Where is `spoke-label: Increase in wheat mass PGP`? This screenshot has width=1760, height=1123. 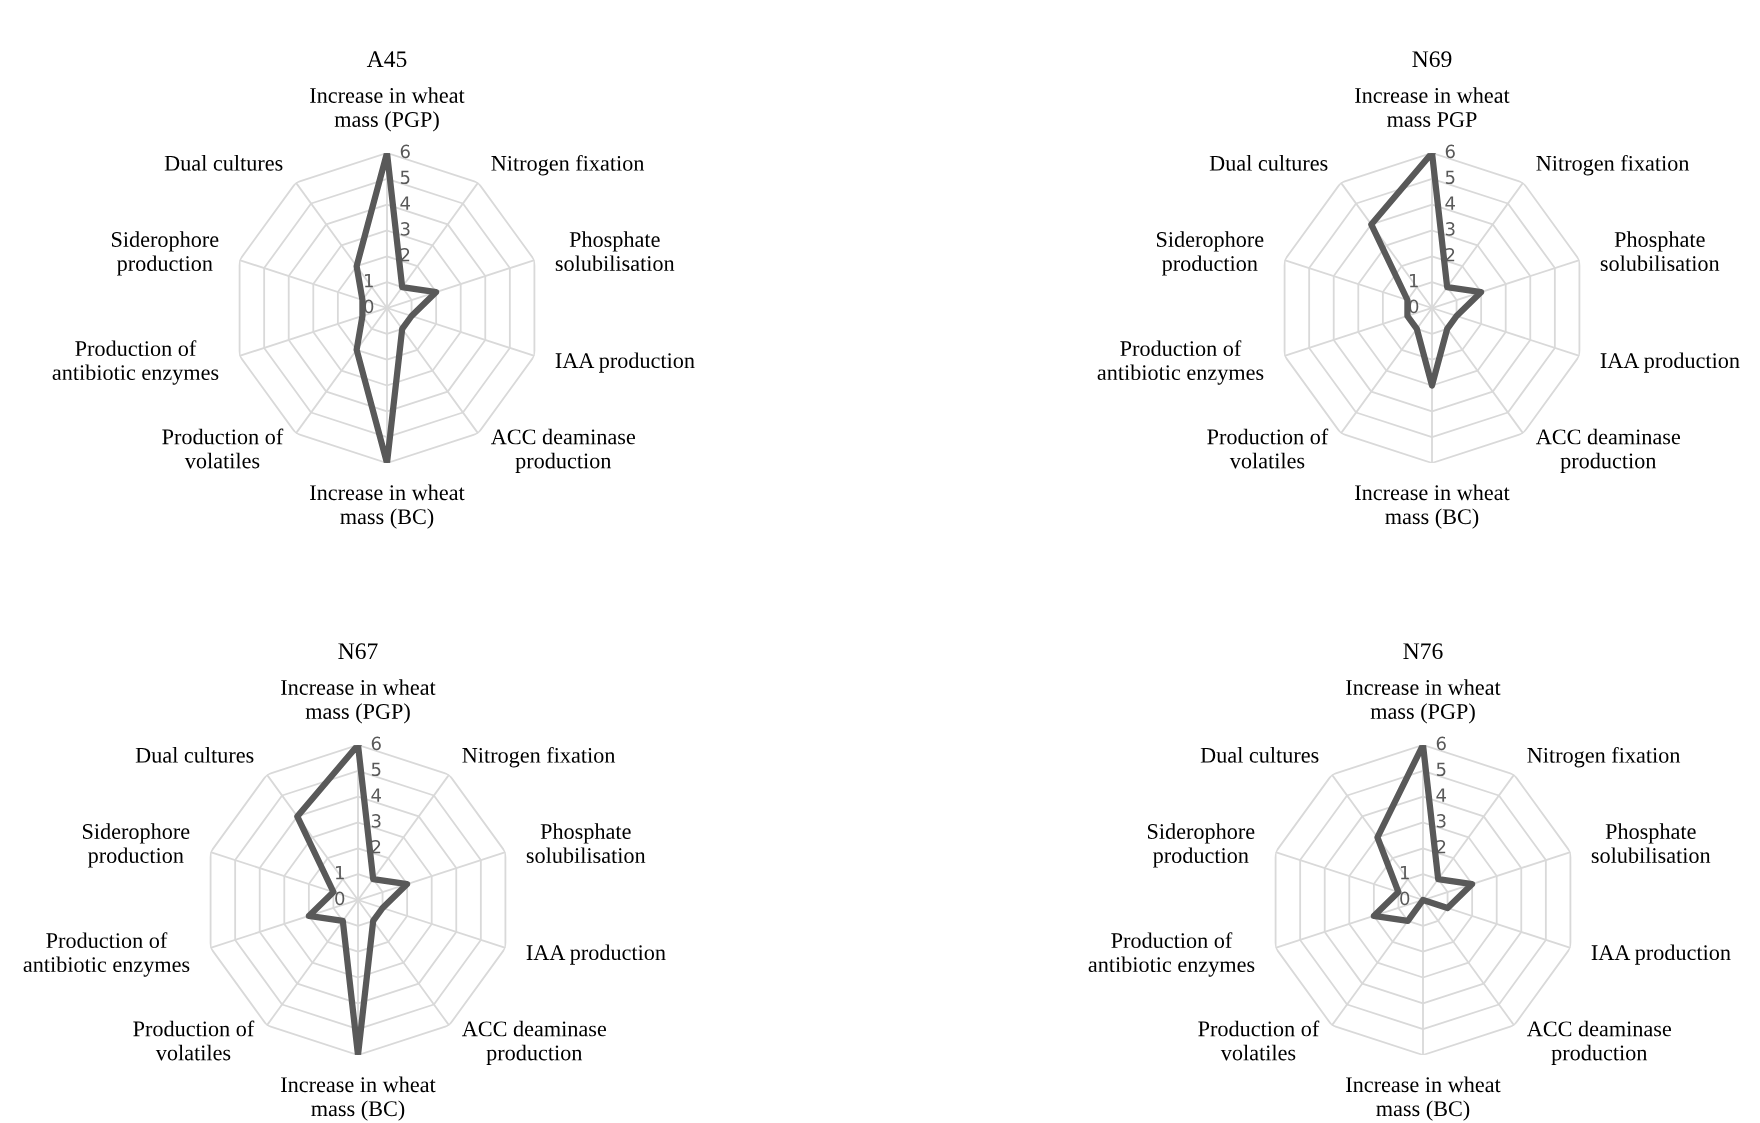
spoke-label: Increase in wheat mass PGP is located at coordinates (1432, 107).